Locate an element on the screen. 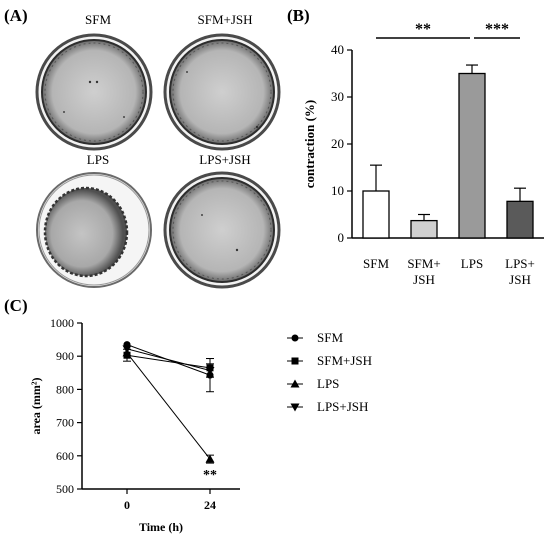  line-x-tick-label: 0 is located at coordinates (127, 505).